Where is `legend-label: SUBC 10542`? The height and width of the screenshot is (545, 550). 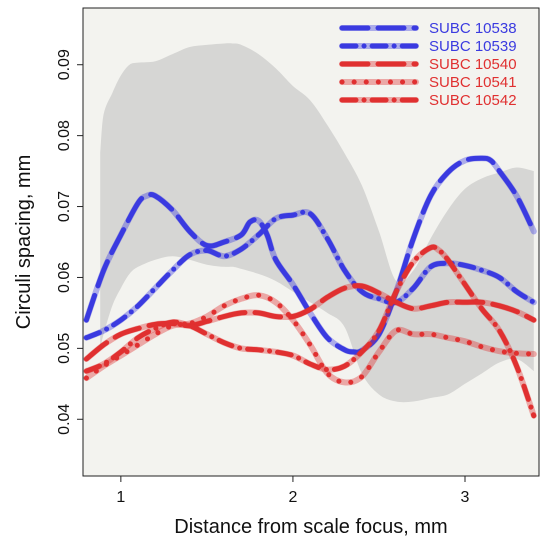 legend-label: SUBC 10542 is located at coordinates (473, 100).